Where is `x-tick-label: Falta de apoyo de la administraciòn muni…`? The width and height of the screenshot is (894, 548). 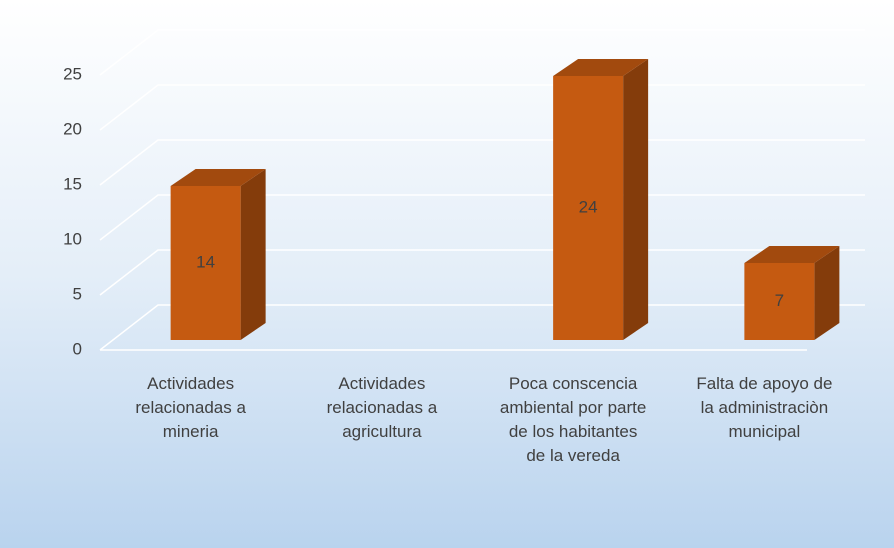 x-tick-label: Falta de apoyo de la administraciòn muni… is located at coordinates (764, 407).